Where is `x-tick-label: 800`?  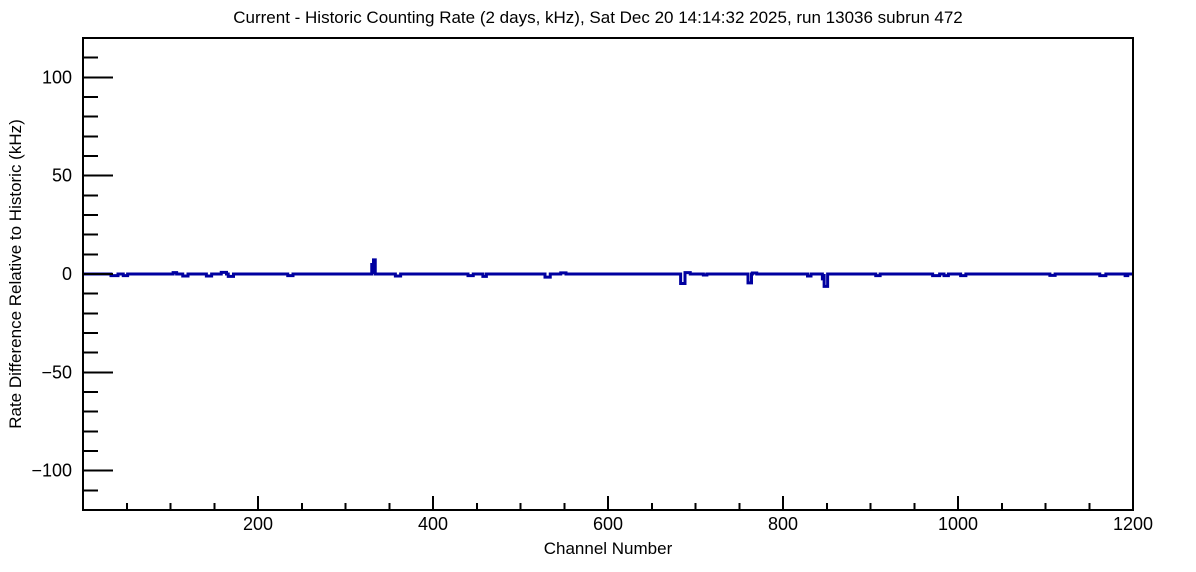
x-tick-label: 800 is located at coordinates (783, 524).